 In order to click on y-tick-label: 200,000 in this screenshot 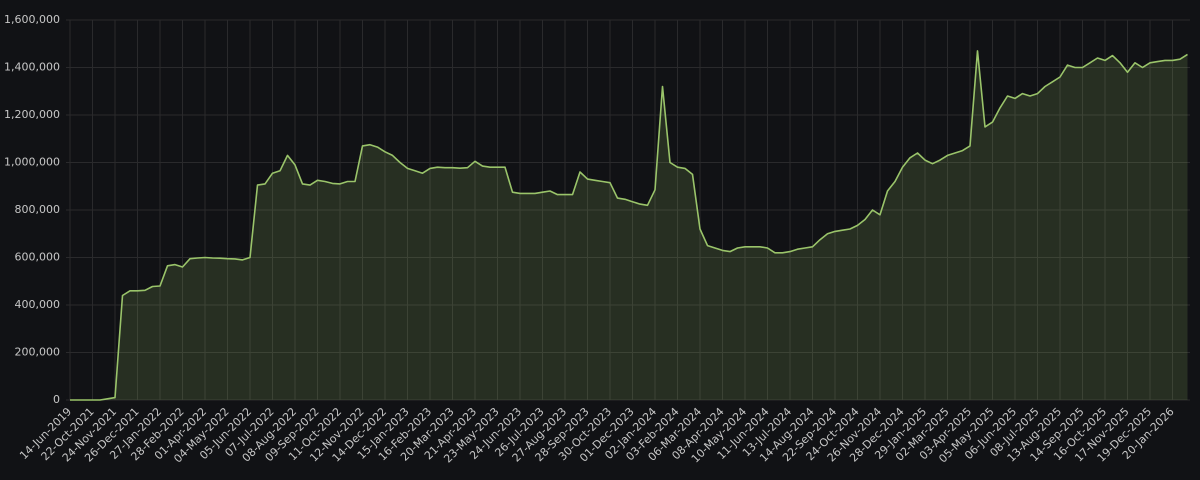, I will do `click(38, 352)`.